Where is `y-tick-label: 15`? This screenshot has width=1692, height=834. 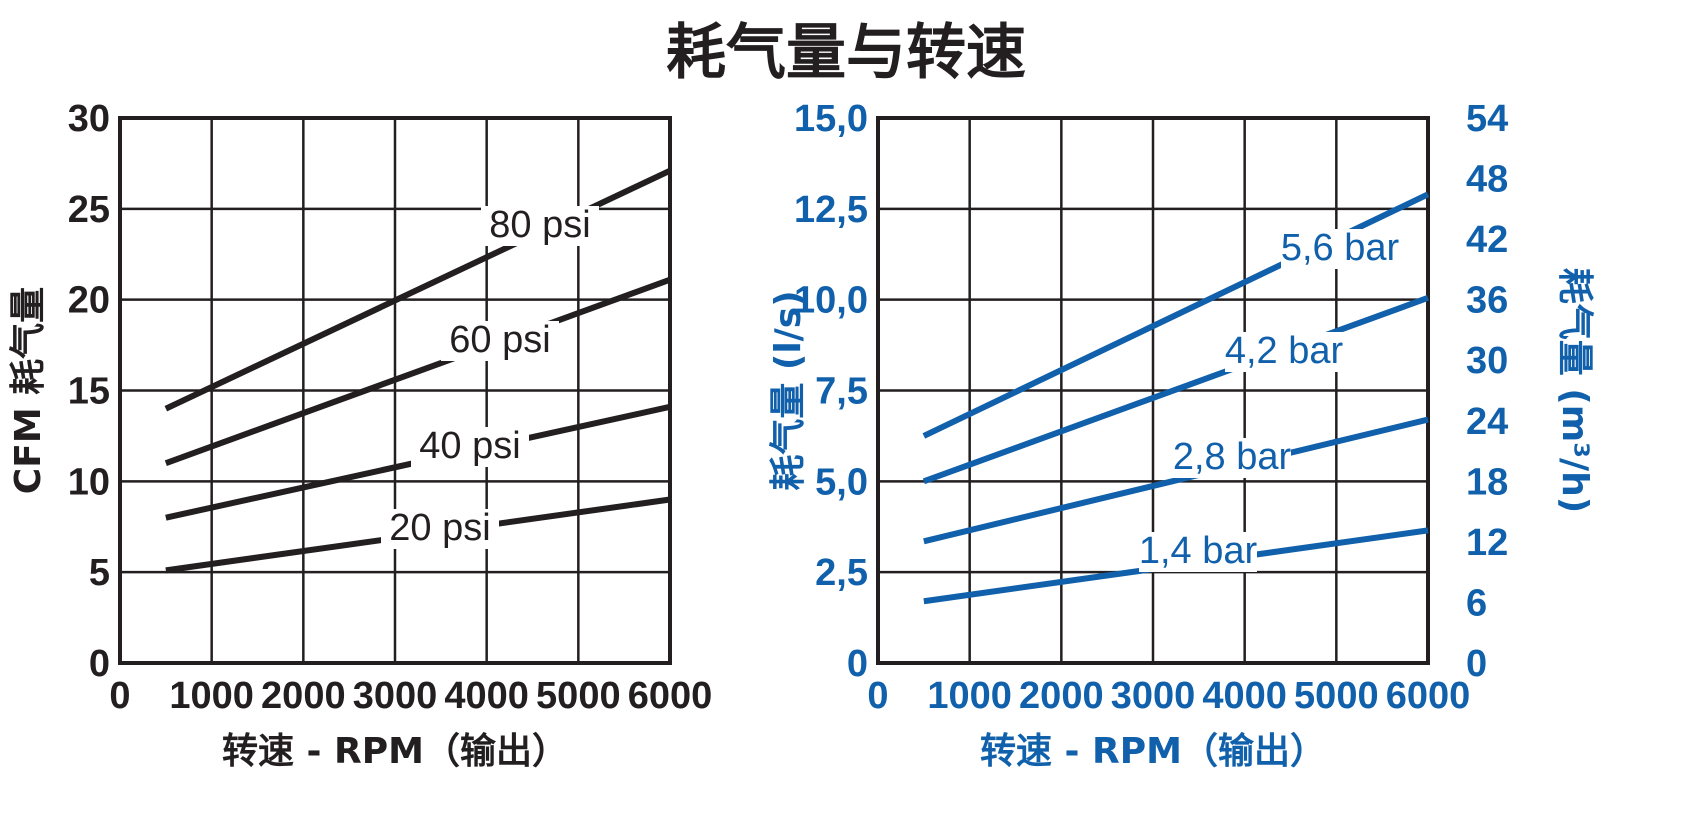
y-tick-label: 15 is located at coordinates (89, 392).